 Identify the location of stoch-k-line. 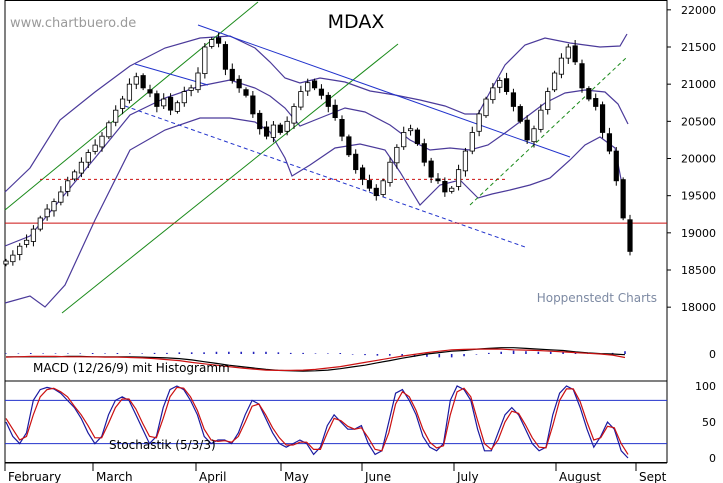
(317, 422).